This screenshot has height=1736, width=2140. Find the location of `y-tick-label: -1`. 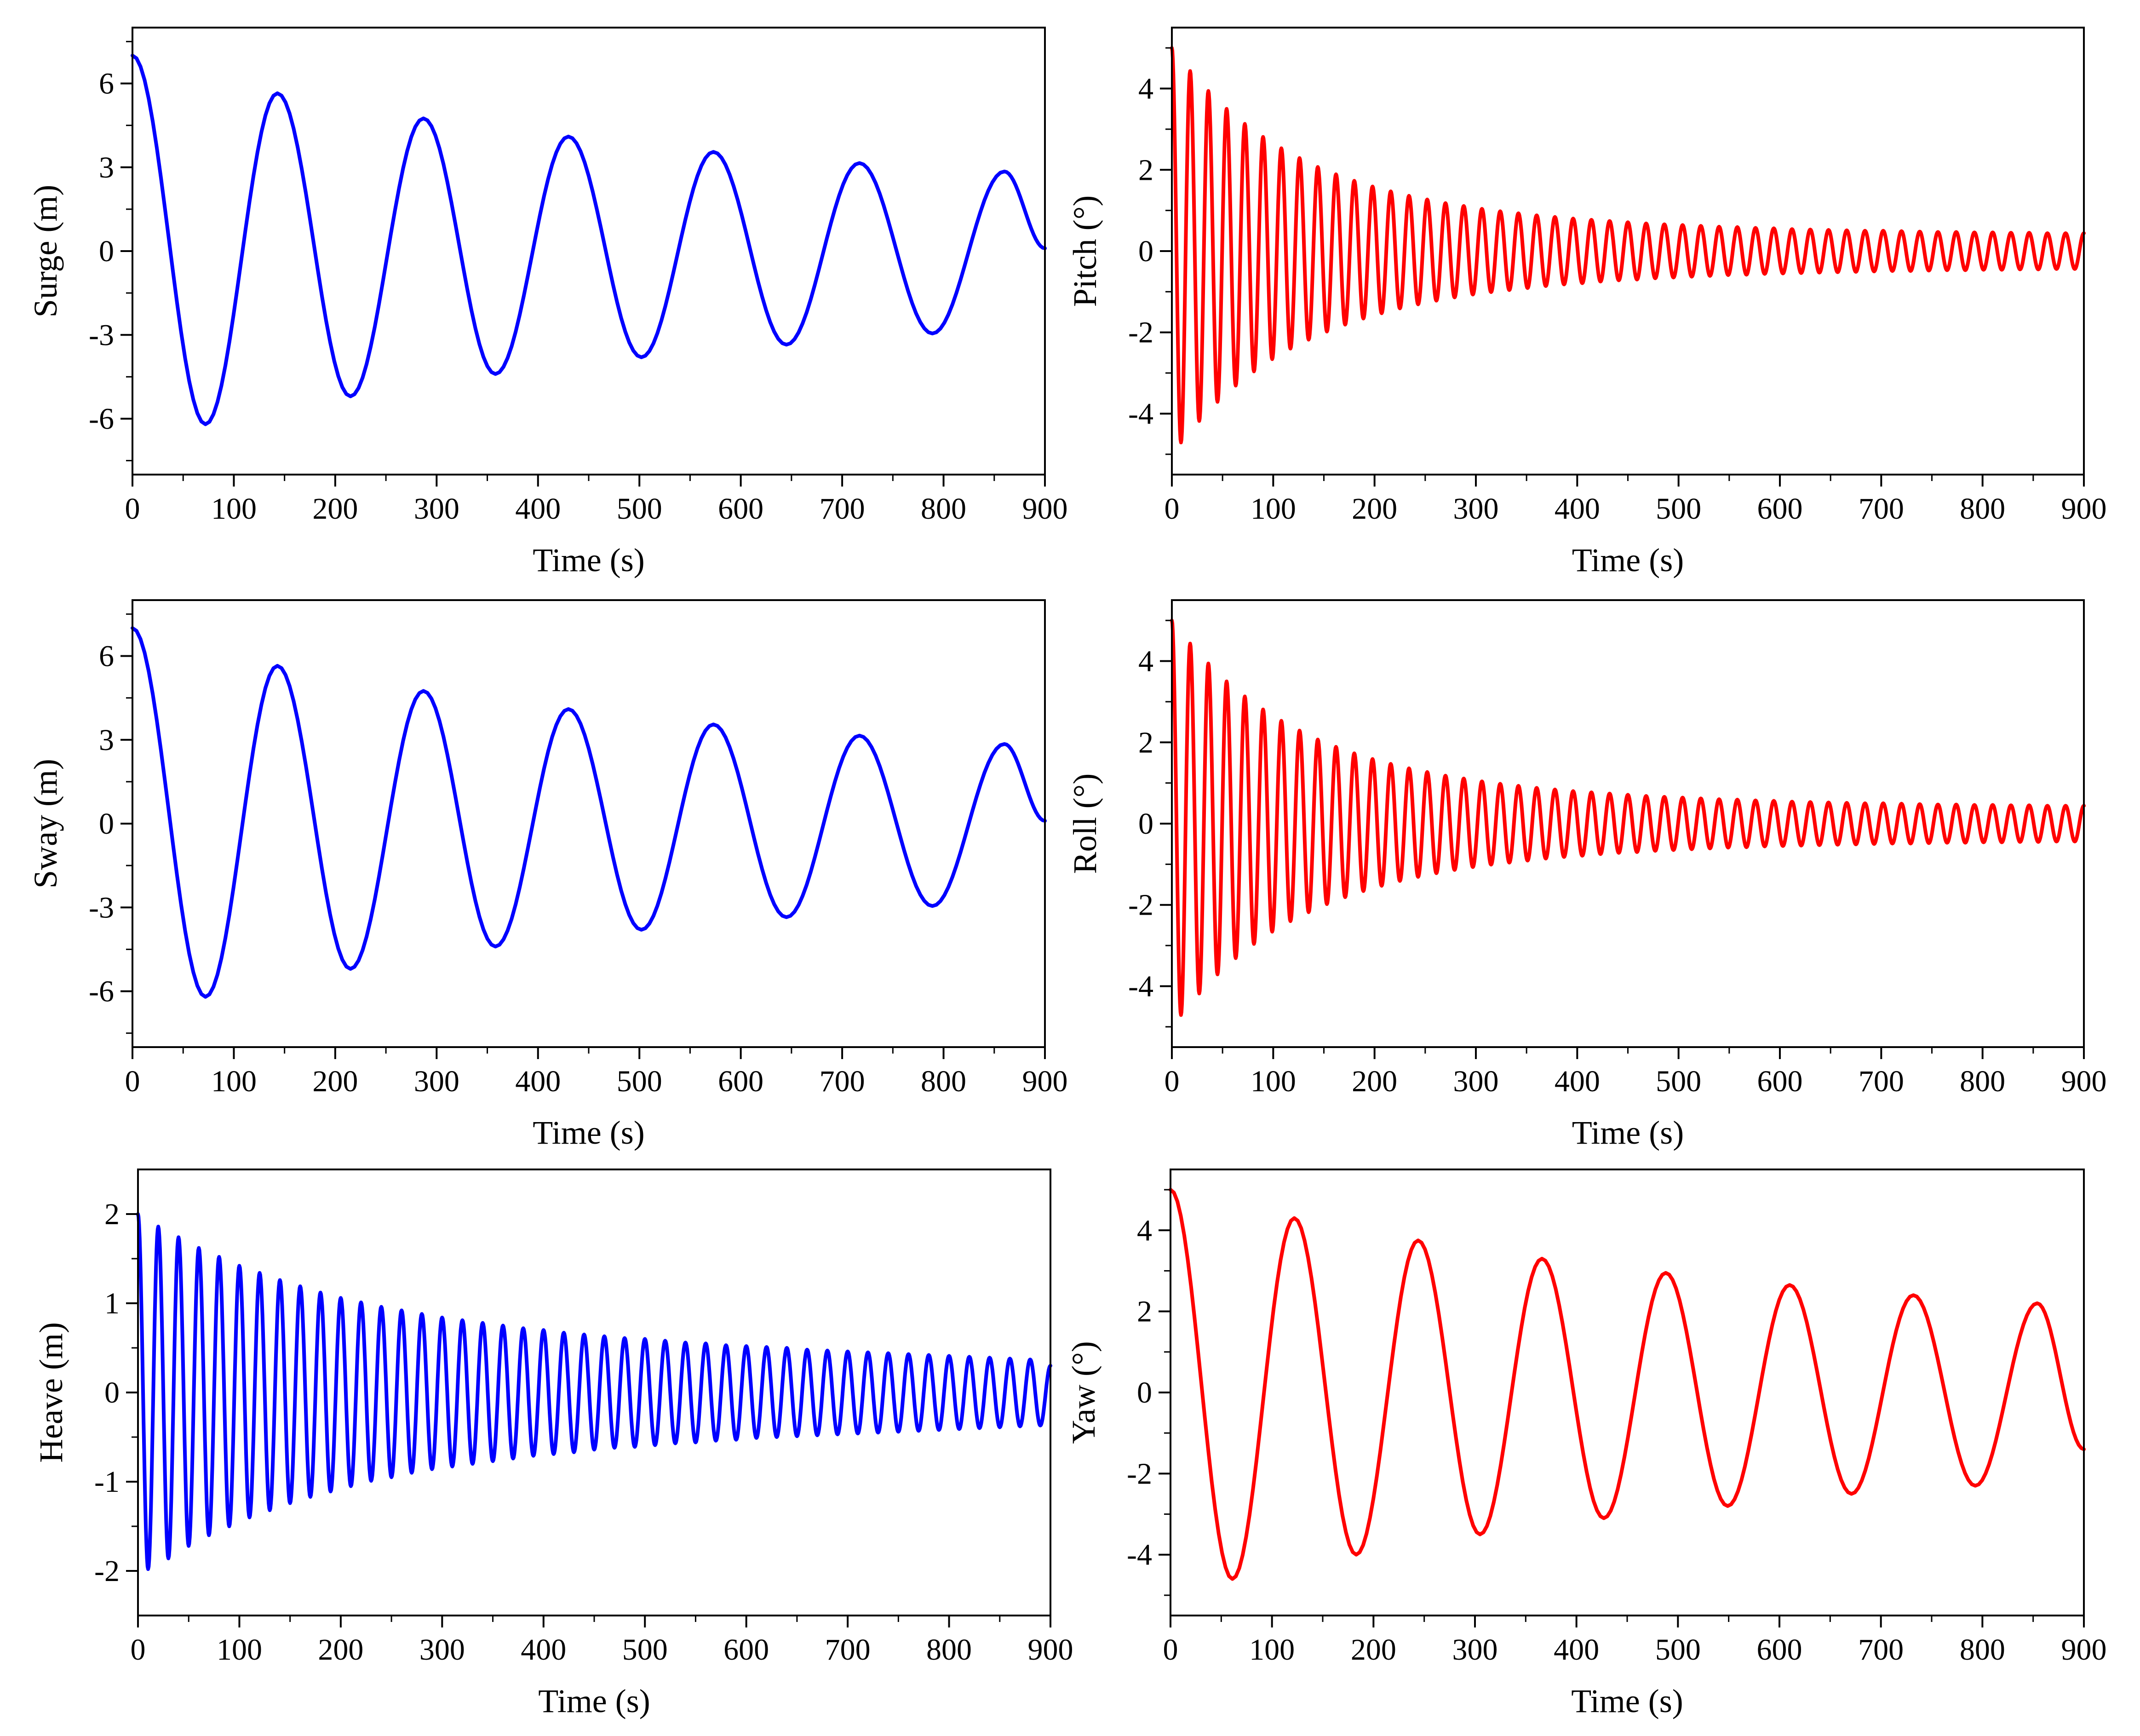

y-tick-label: -1 is located at coordinates (107, 1482).